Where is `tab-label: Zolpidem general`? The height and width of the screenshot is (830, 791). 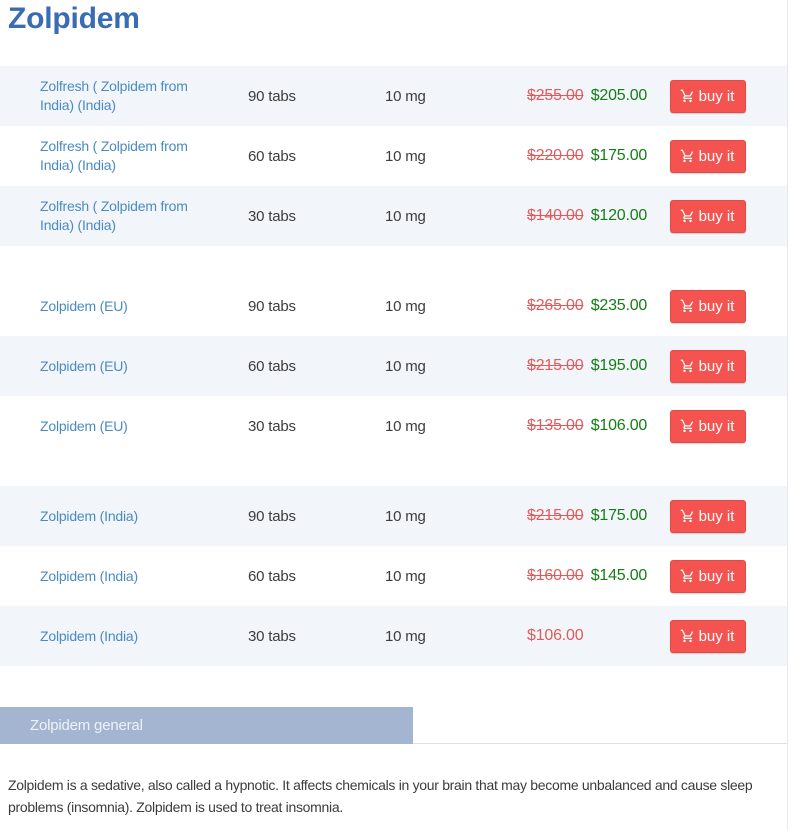
tab-label: Zolpidem general is located at coordinates (86, 725).